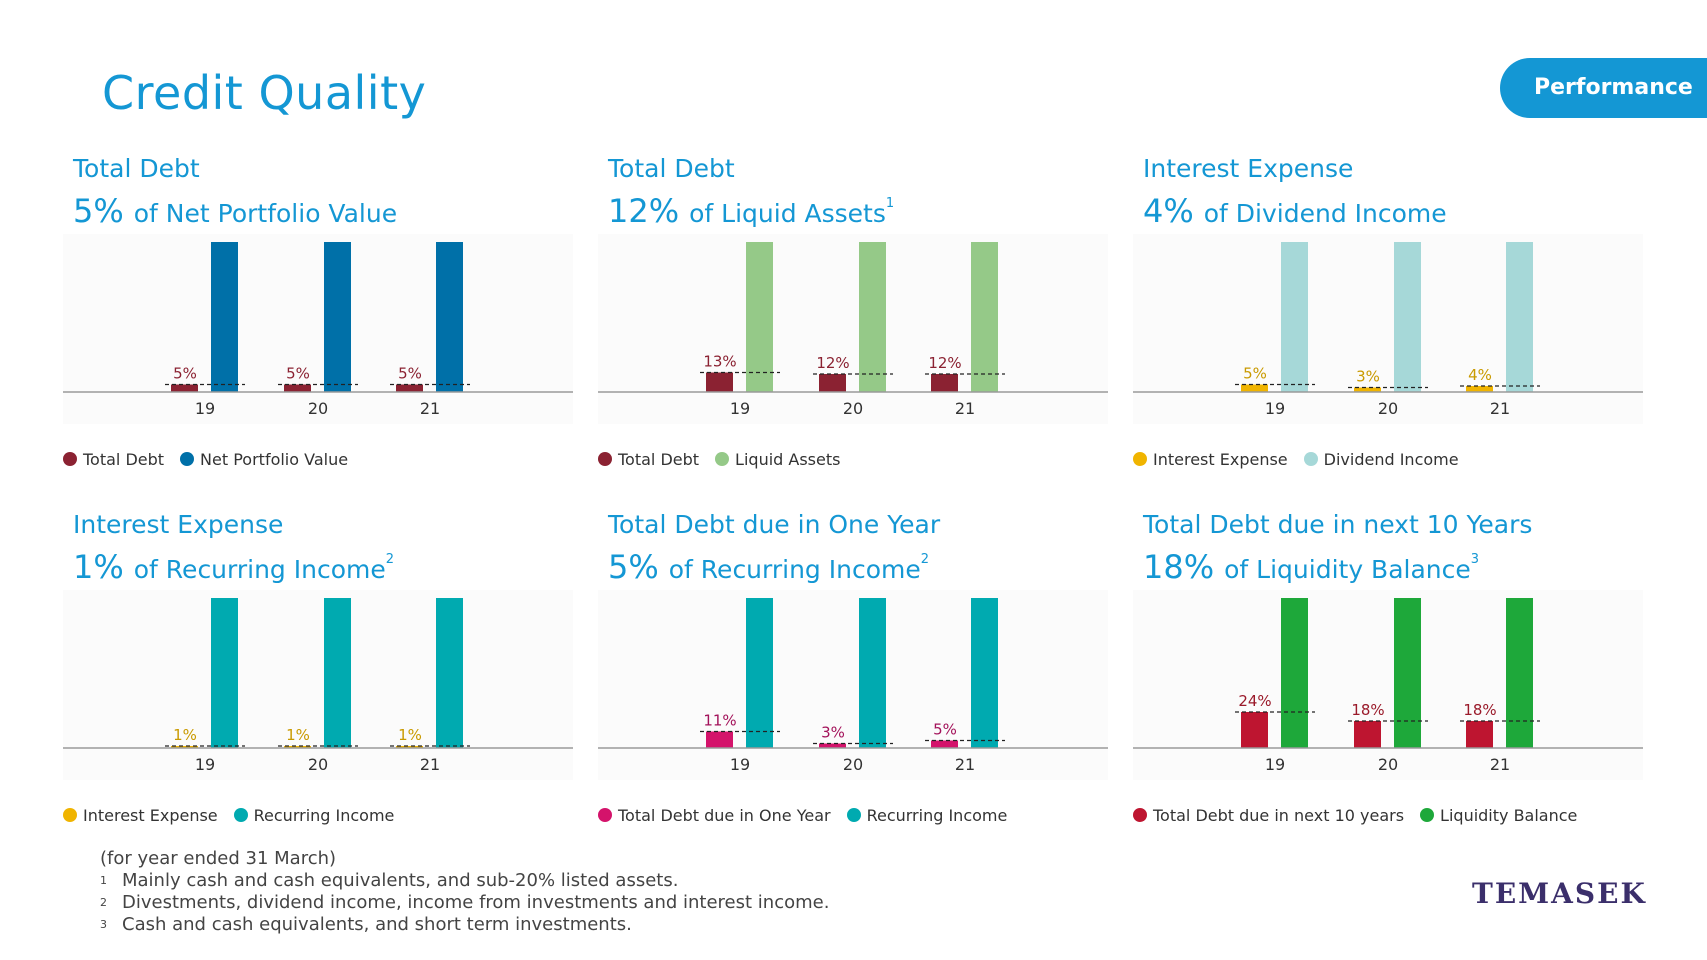  Describe the element at coordinates (265, 213) in the screenshot. I see `subtitle-text: of Net Portfolio Value` at that location.